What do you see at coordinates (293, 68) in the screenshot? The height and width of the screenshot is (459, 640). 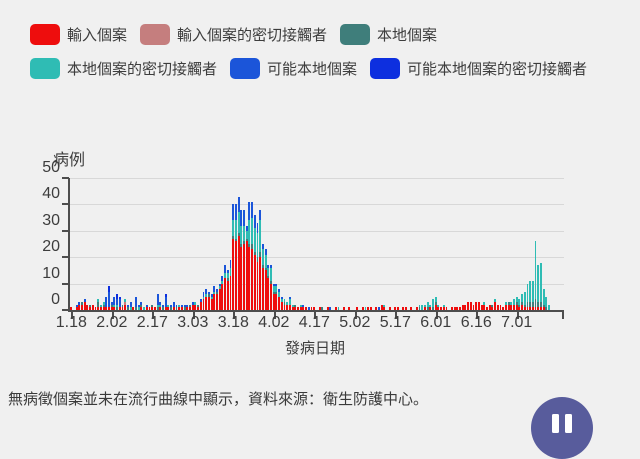 I see `legend-item: 可能本地個案` at bounding box center [293, 68].